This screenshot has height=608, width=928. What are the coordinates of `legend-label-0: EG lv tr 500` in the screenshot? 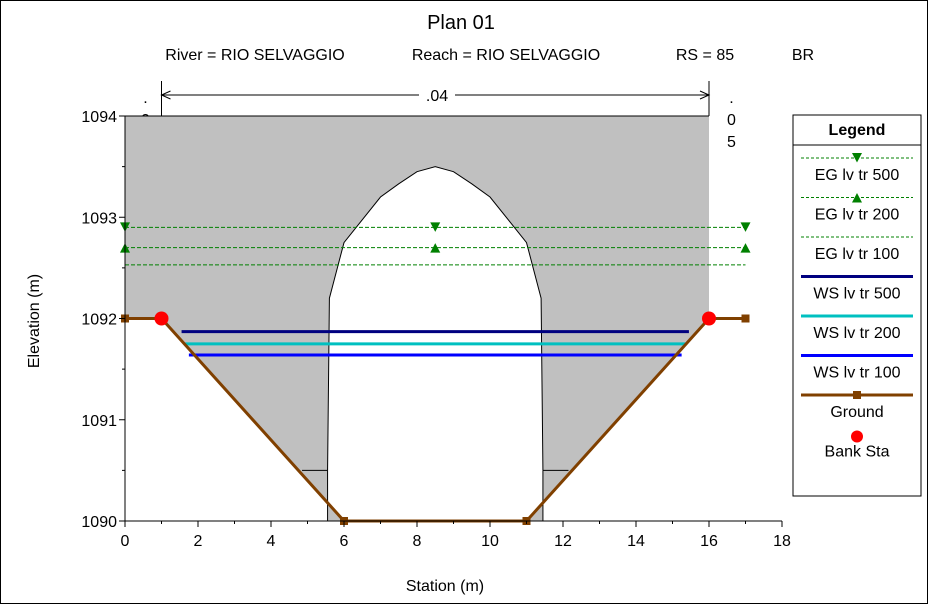 It's located at (857, 175).